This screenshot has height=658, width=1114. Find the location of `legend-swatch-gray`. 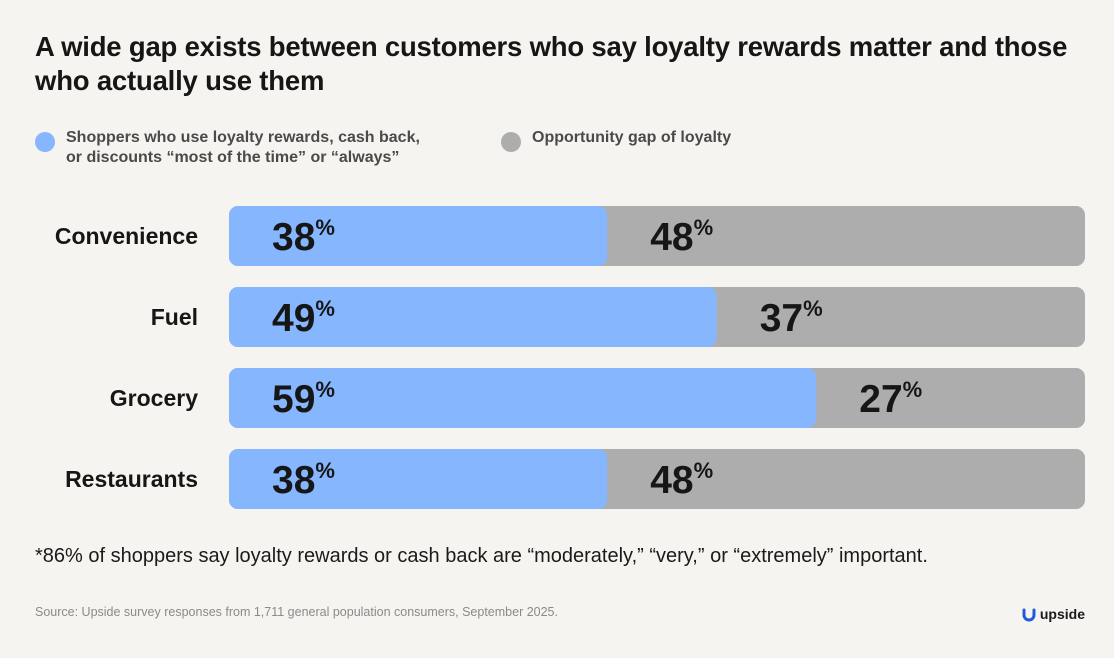

legend-swatch-gray is located at coordinates (511, 142).